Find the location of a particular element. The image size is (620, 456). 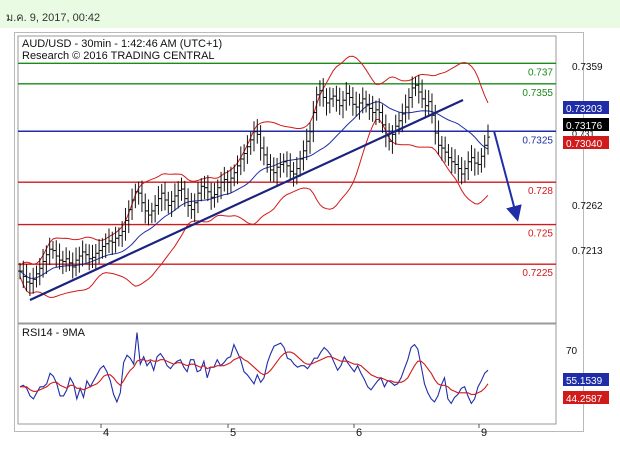

price-tag-current-box is located at coordinates (586, 124).